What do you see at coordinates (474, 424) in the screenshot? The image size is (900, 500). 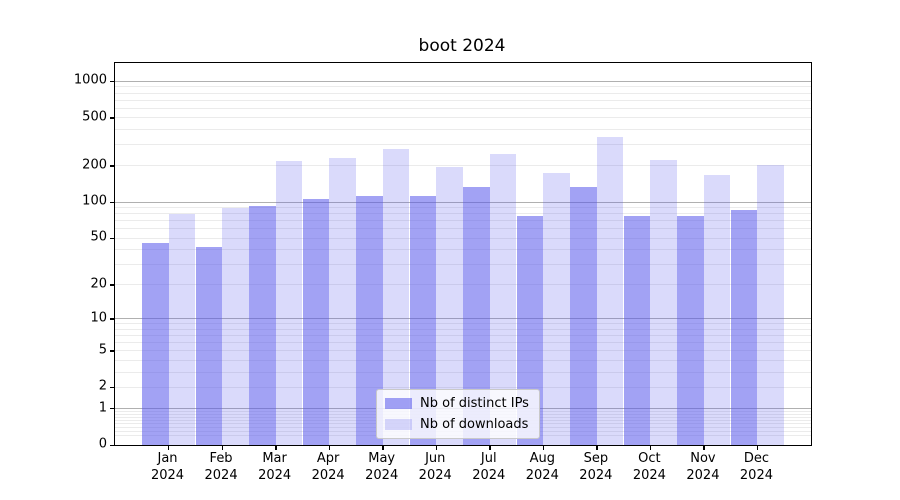 I see `legend-label-downloads: Nb of downloads` at bounding box center [474, 424].